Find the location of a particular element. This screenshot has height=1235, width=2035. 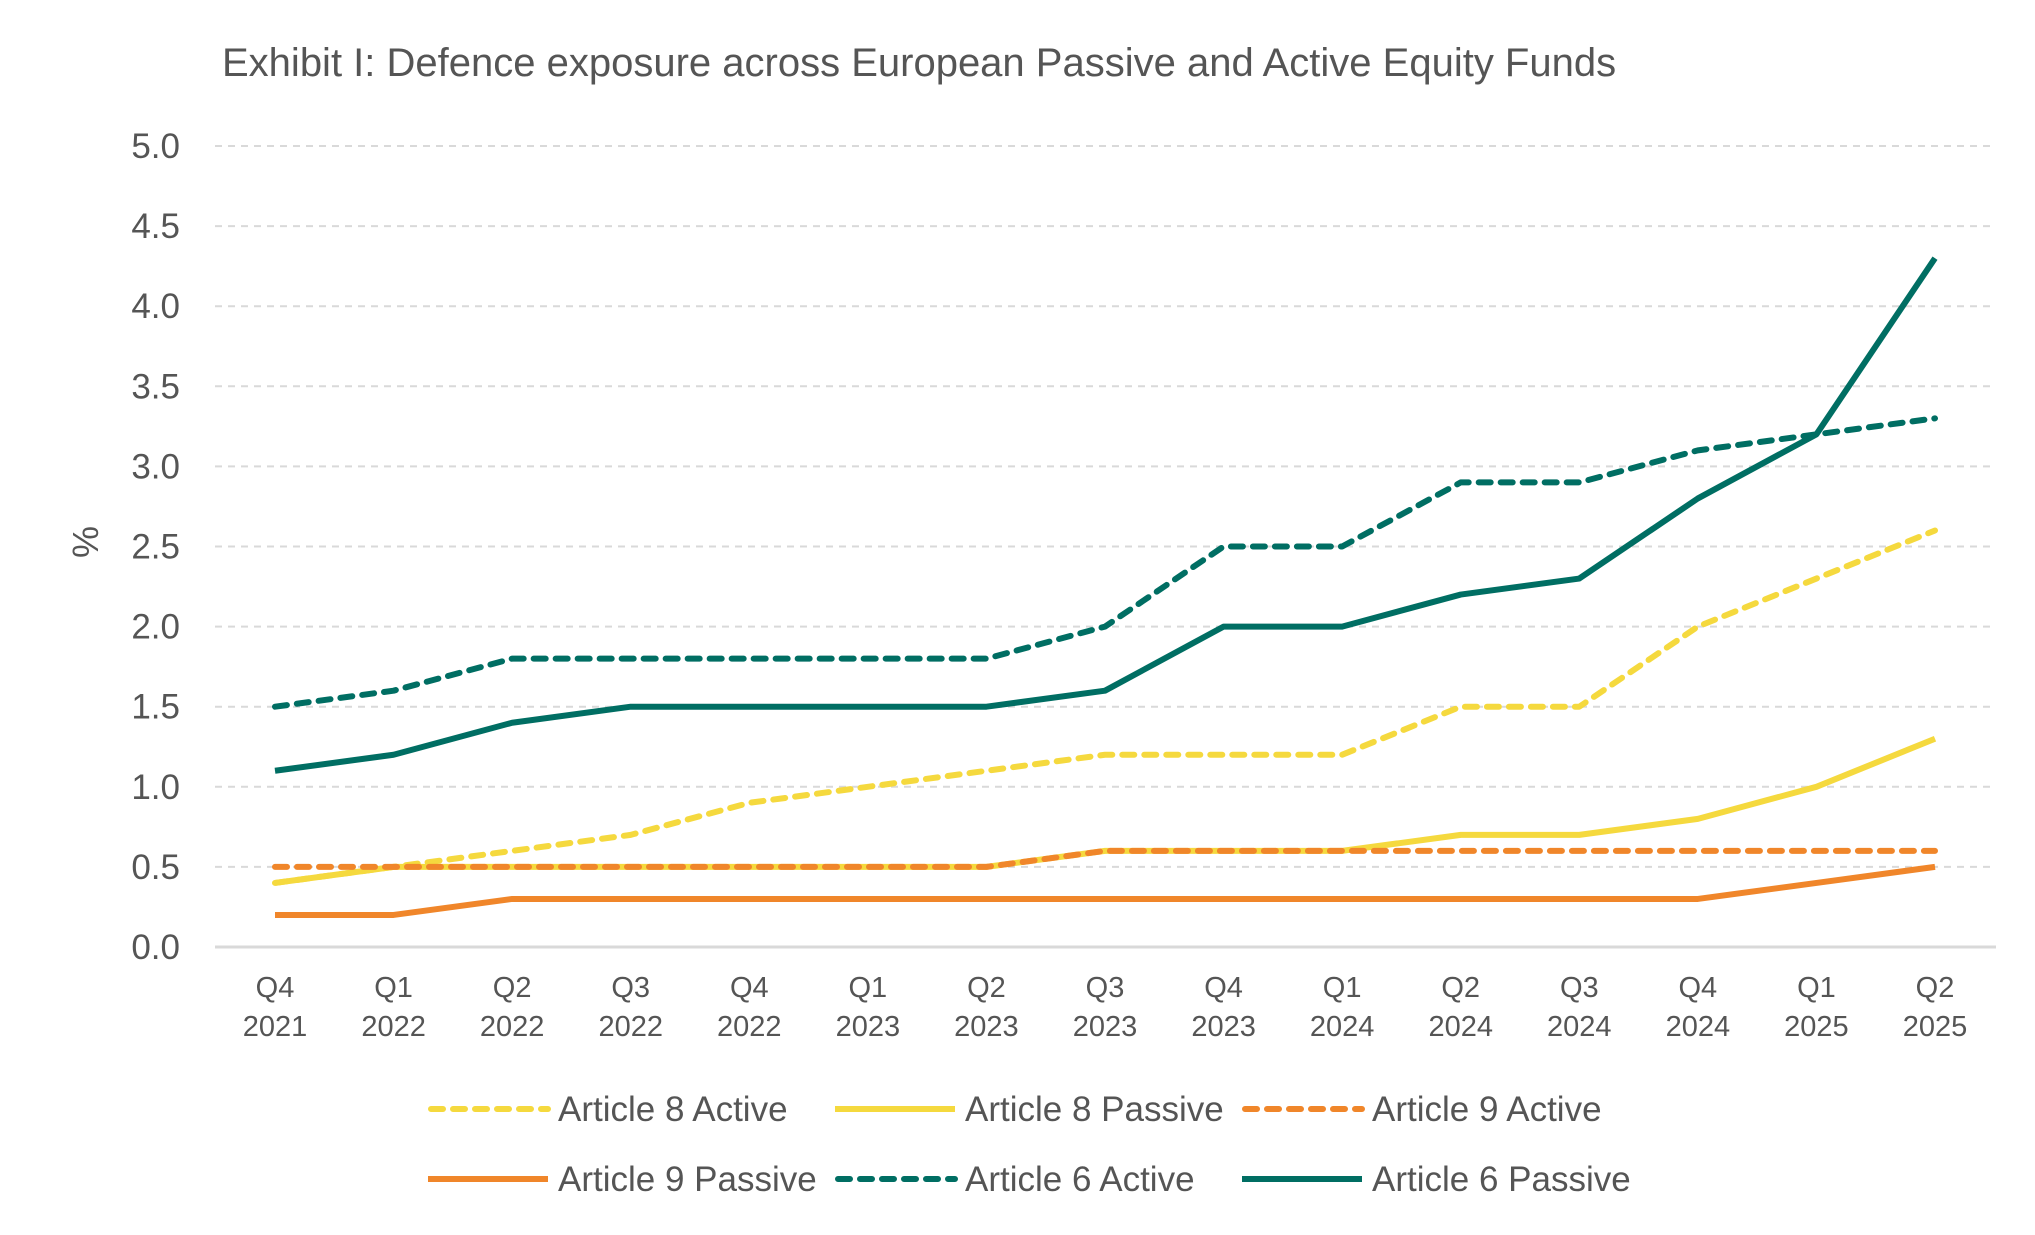

y-tick-label: 0.5 is located at coordinates (155, 867).